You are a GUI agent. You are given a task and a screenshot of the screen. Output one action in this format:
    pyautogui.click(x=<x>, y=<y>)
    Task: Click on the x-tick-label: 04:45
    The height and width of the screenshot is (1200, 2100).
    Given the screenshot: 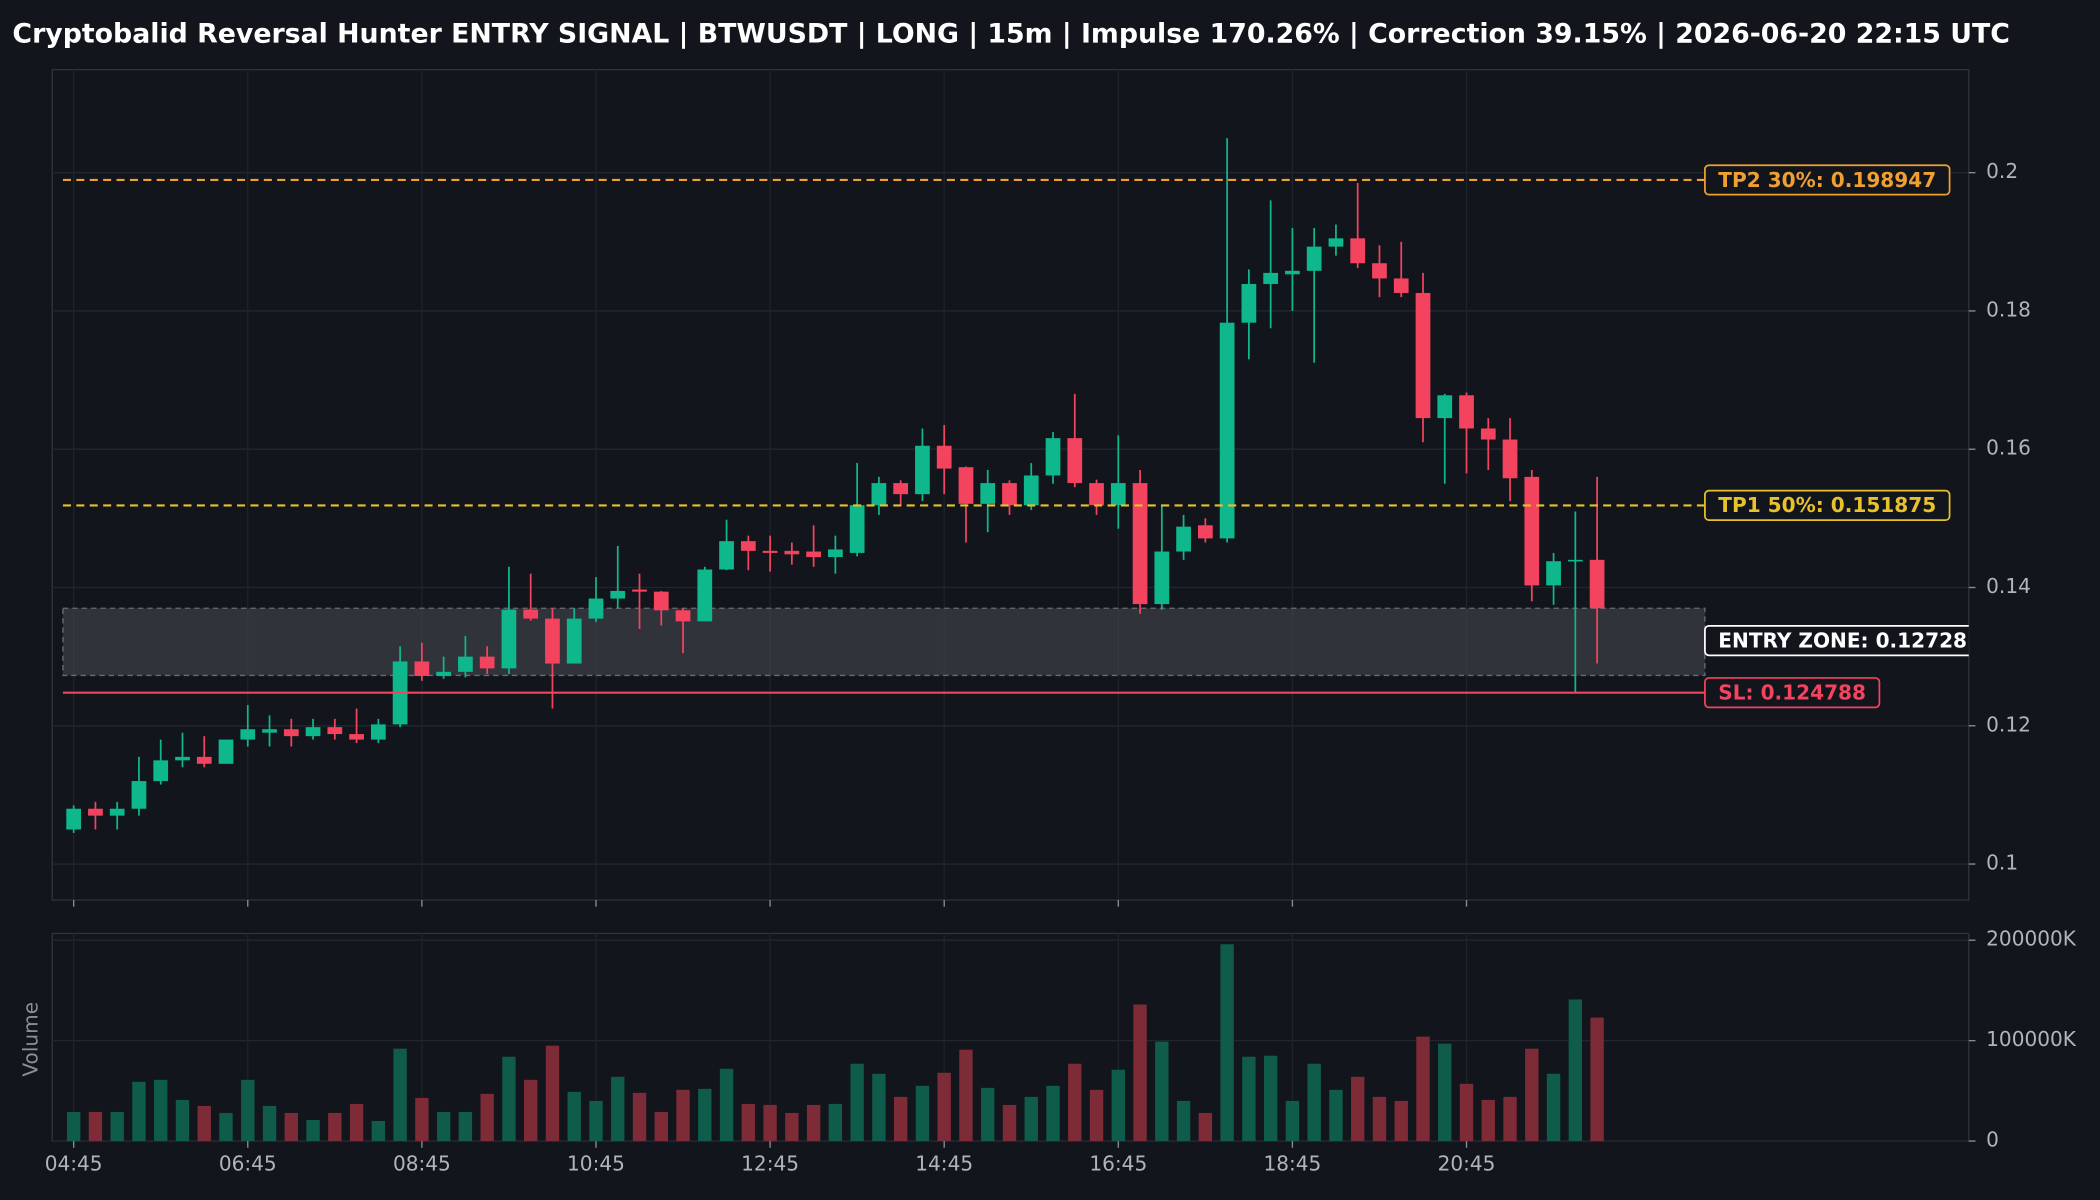 What is the action you would take?
    pyautogui.click(x=74, y=1164)
    